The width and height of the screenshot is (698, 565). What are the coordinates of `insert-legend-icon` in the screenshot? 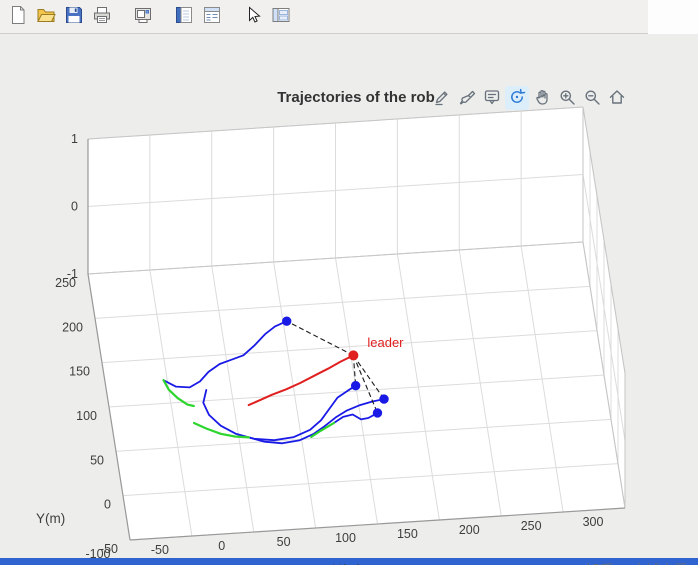 It's located at (212, 16).